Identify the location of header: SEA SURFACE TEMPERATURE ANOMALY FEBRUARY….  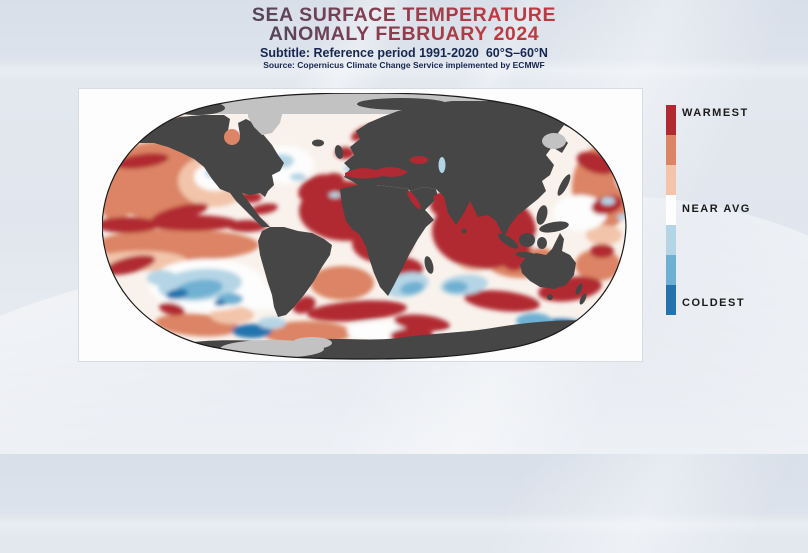
(404, 37).